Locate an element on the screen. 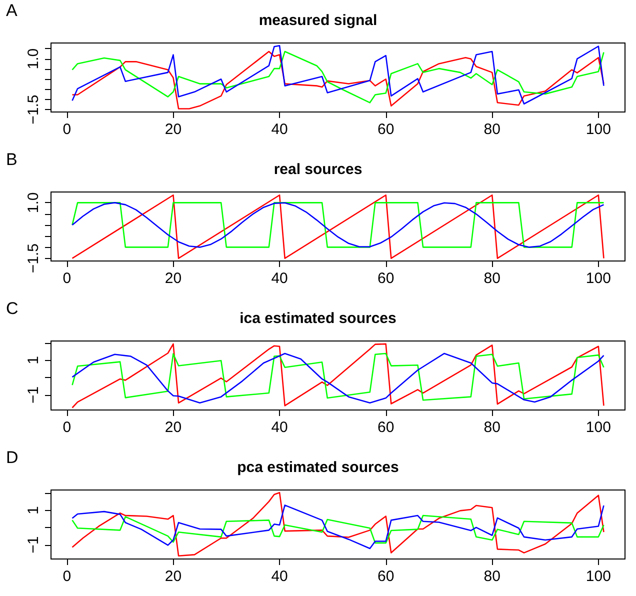 Image resolution: width=636 pixels, height=596 pixels. chart-title: pca estimated sources is located at coordinates (318, 467).